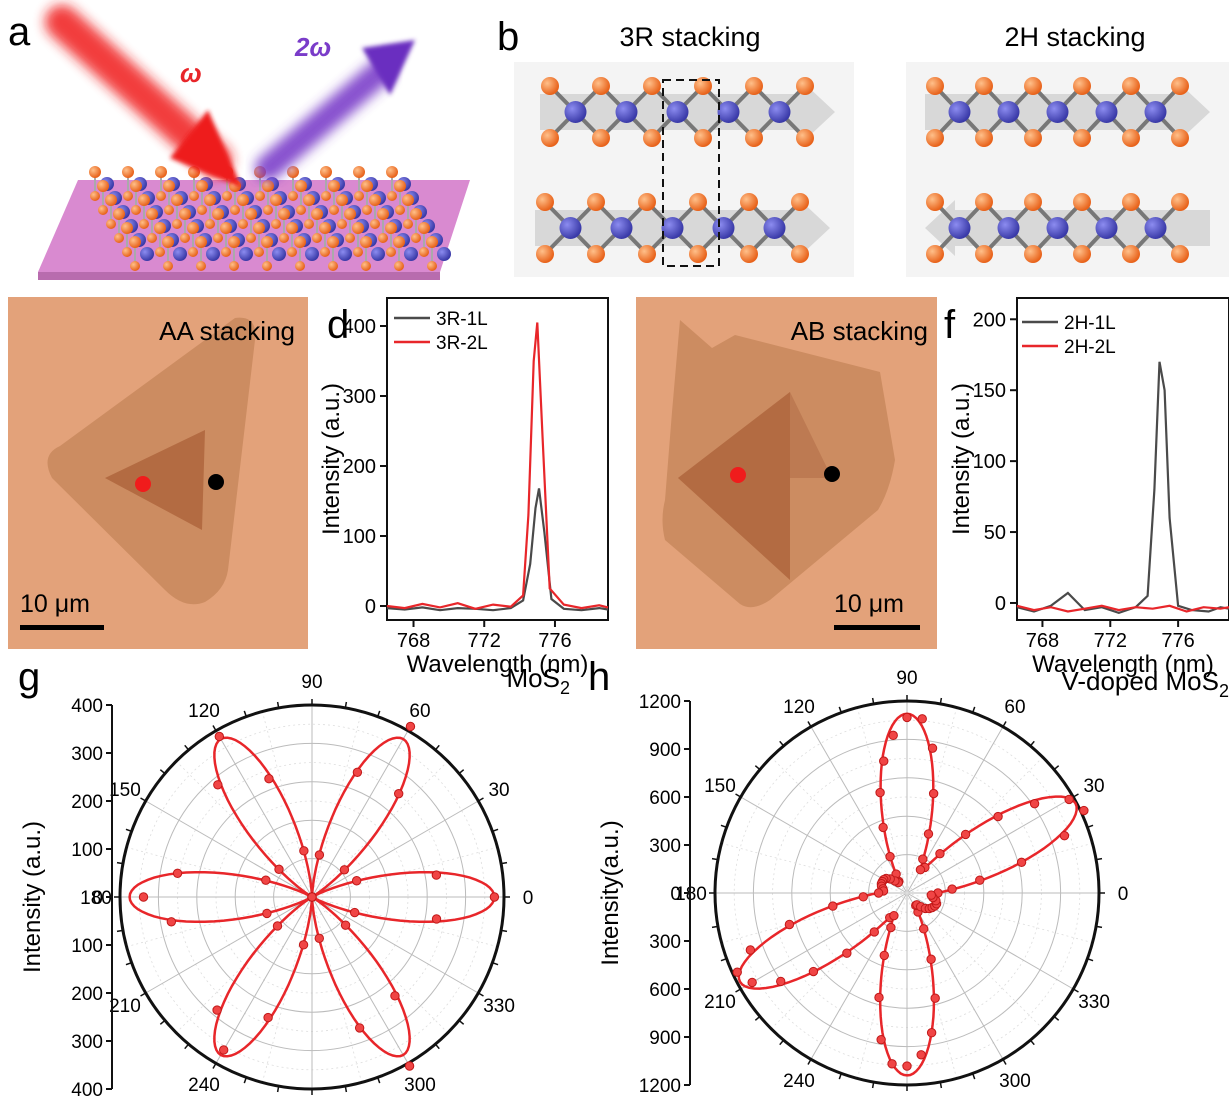 The width and height of the screenshot is (1229, 1101). I want to click on y-tick-label: 50, so click(995, 533).